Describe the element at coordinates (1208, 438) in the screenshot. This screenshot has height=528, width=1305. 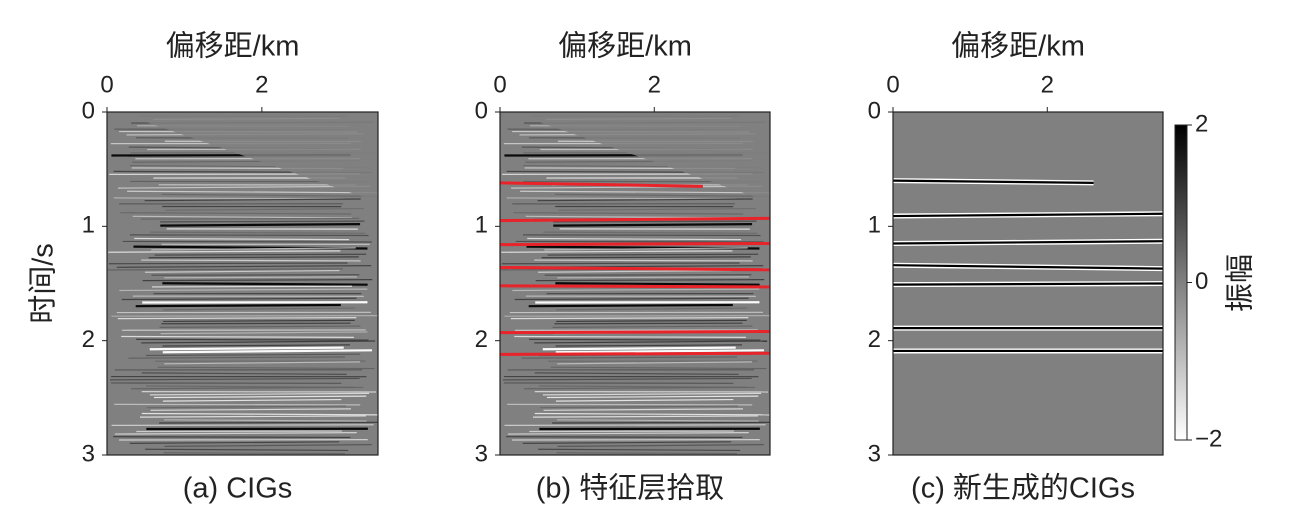
I see `colorbar-tick-label: −2` at that location.